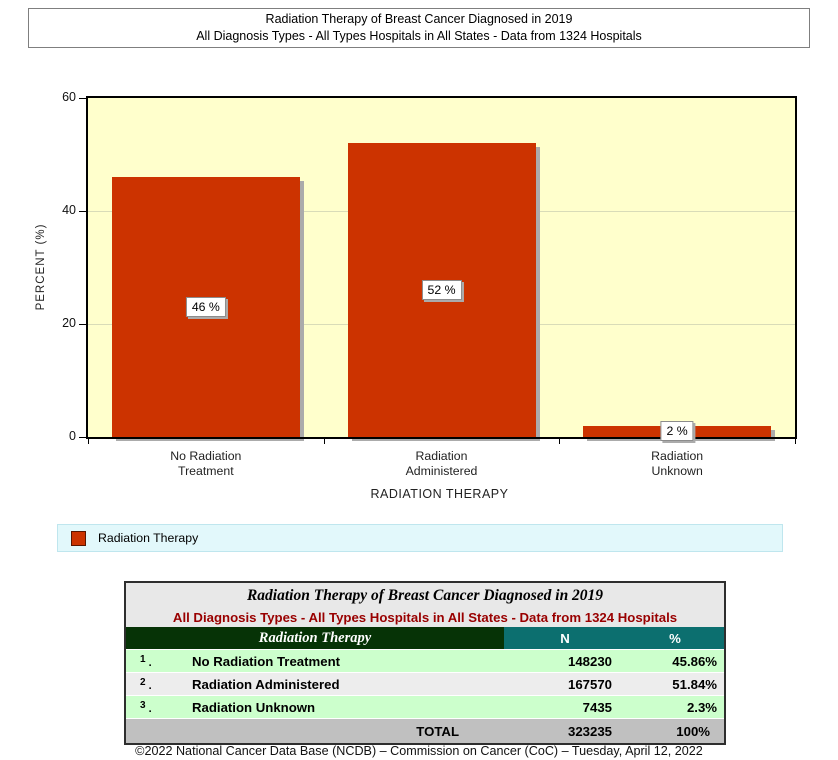 This screenshot has width=838, height=760. Describe the element at coordinates (72, 436) in the screenshot. I see `y-tick-label: 0` at that location.